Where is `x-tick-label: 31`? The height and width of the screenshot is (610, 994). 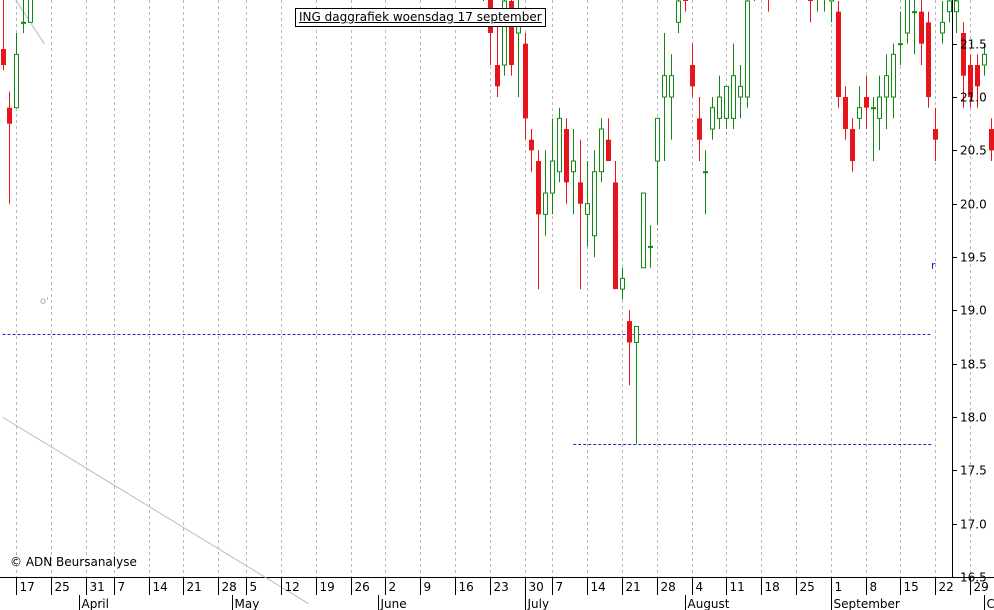 x-tick-label: 31 is located at coordinates (97, 587).